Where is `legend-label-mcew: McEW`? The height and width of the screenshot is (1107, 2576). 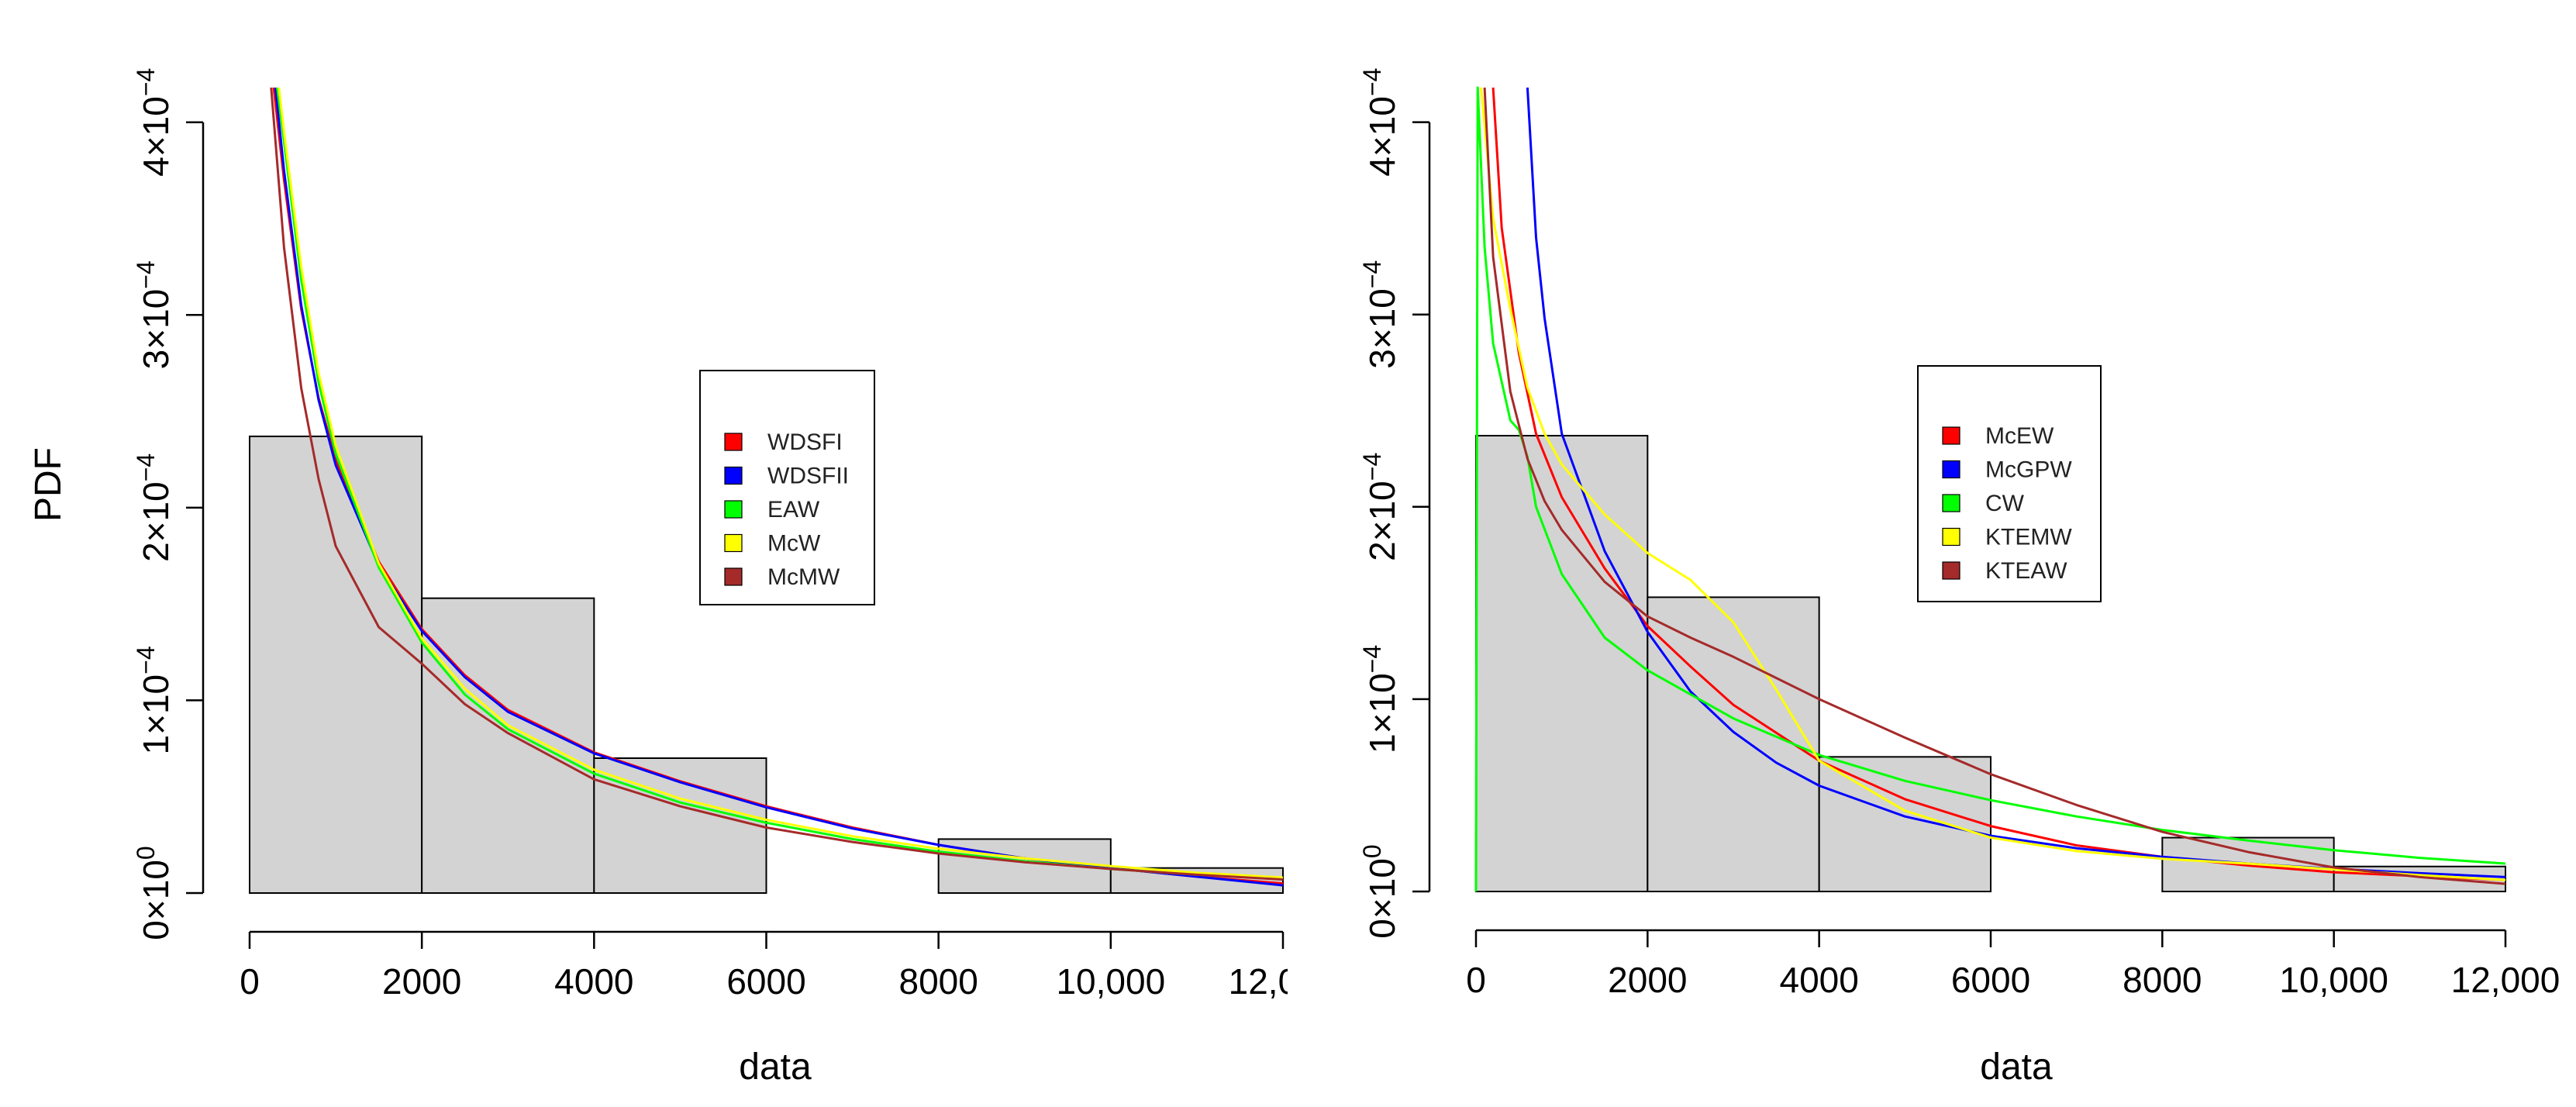
legend-label-mcew: McEW is located at coordinates (2019, 436).